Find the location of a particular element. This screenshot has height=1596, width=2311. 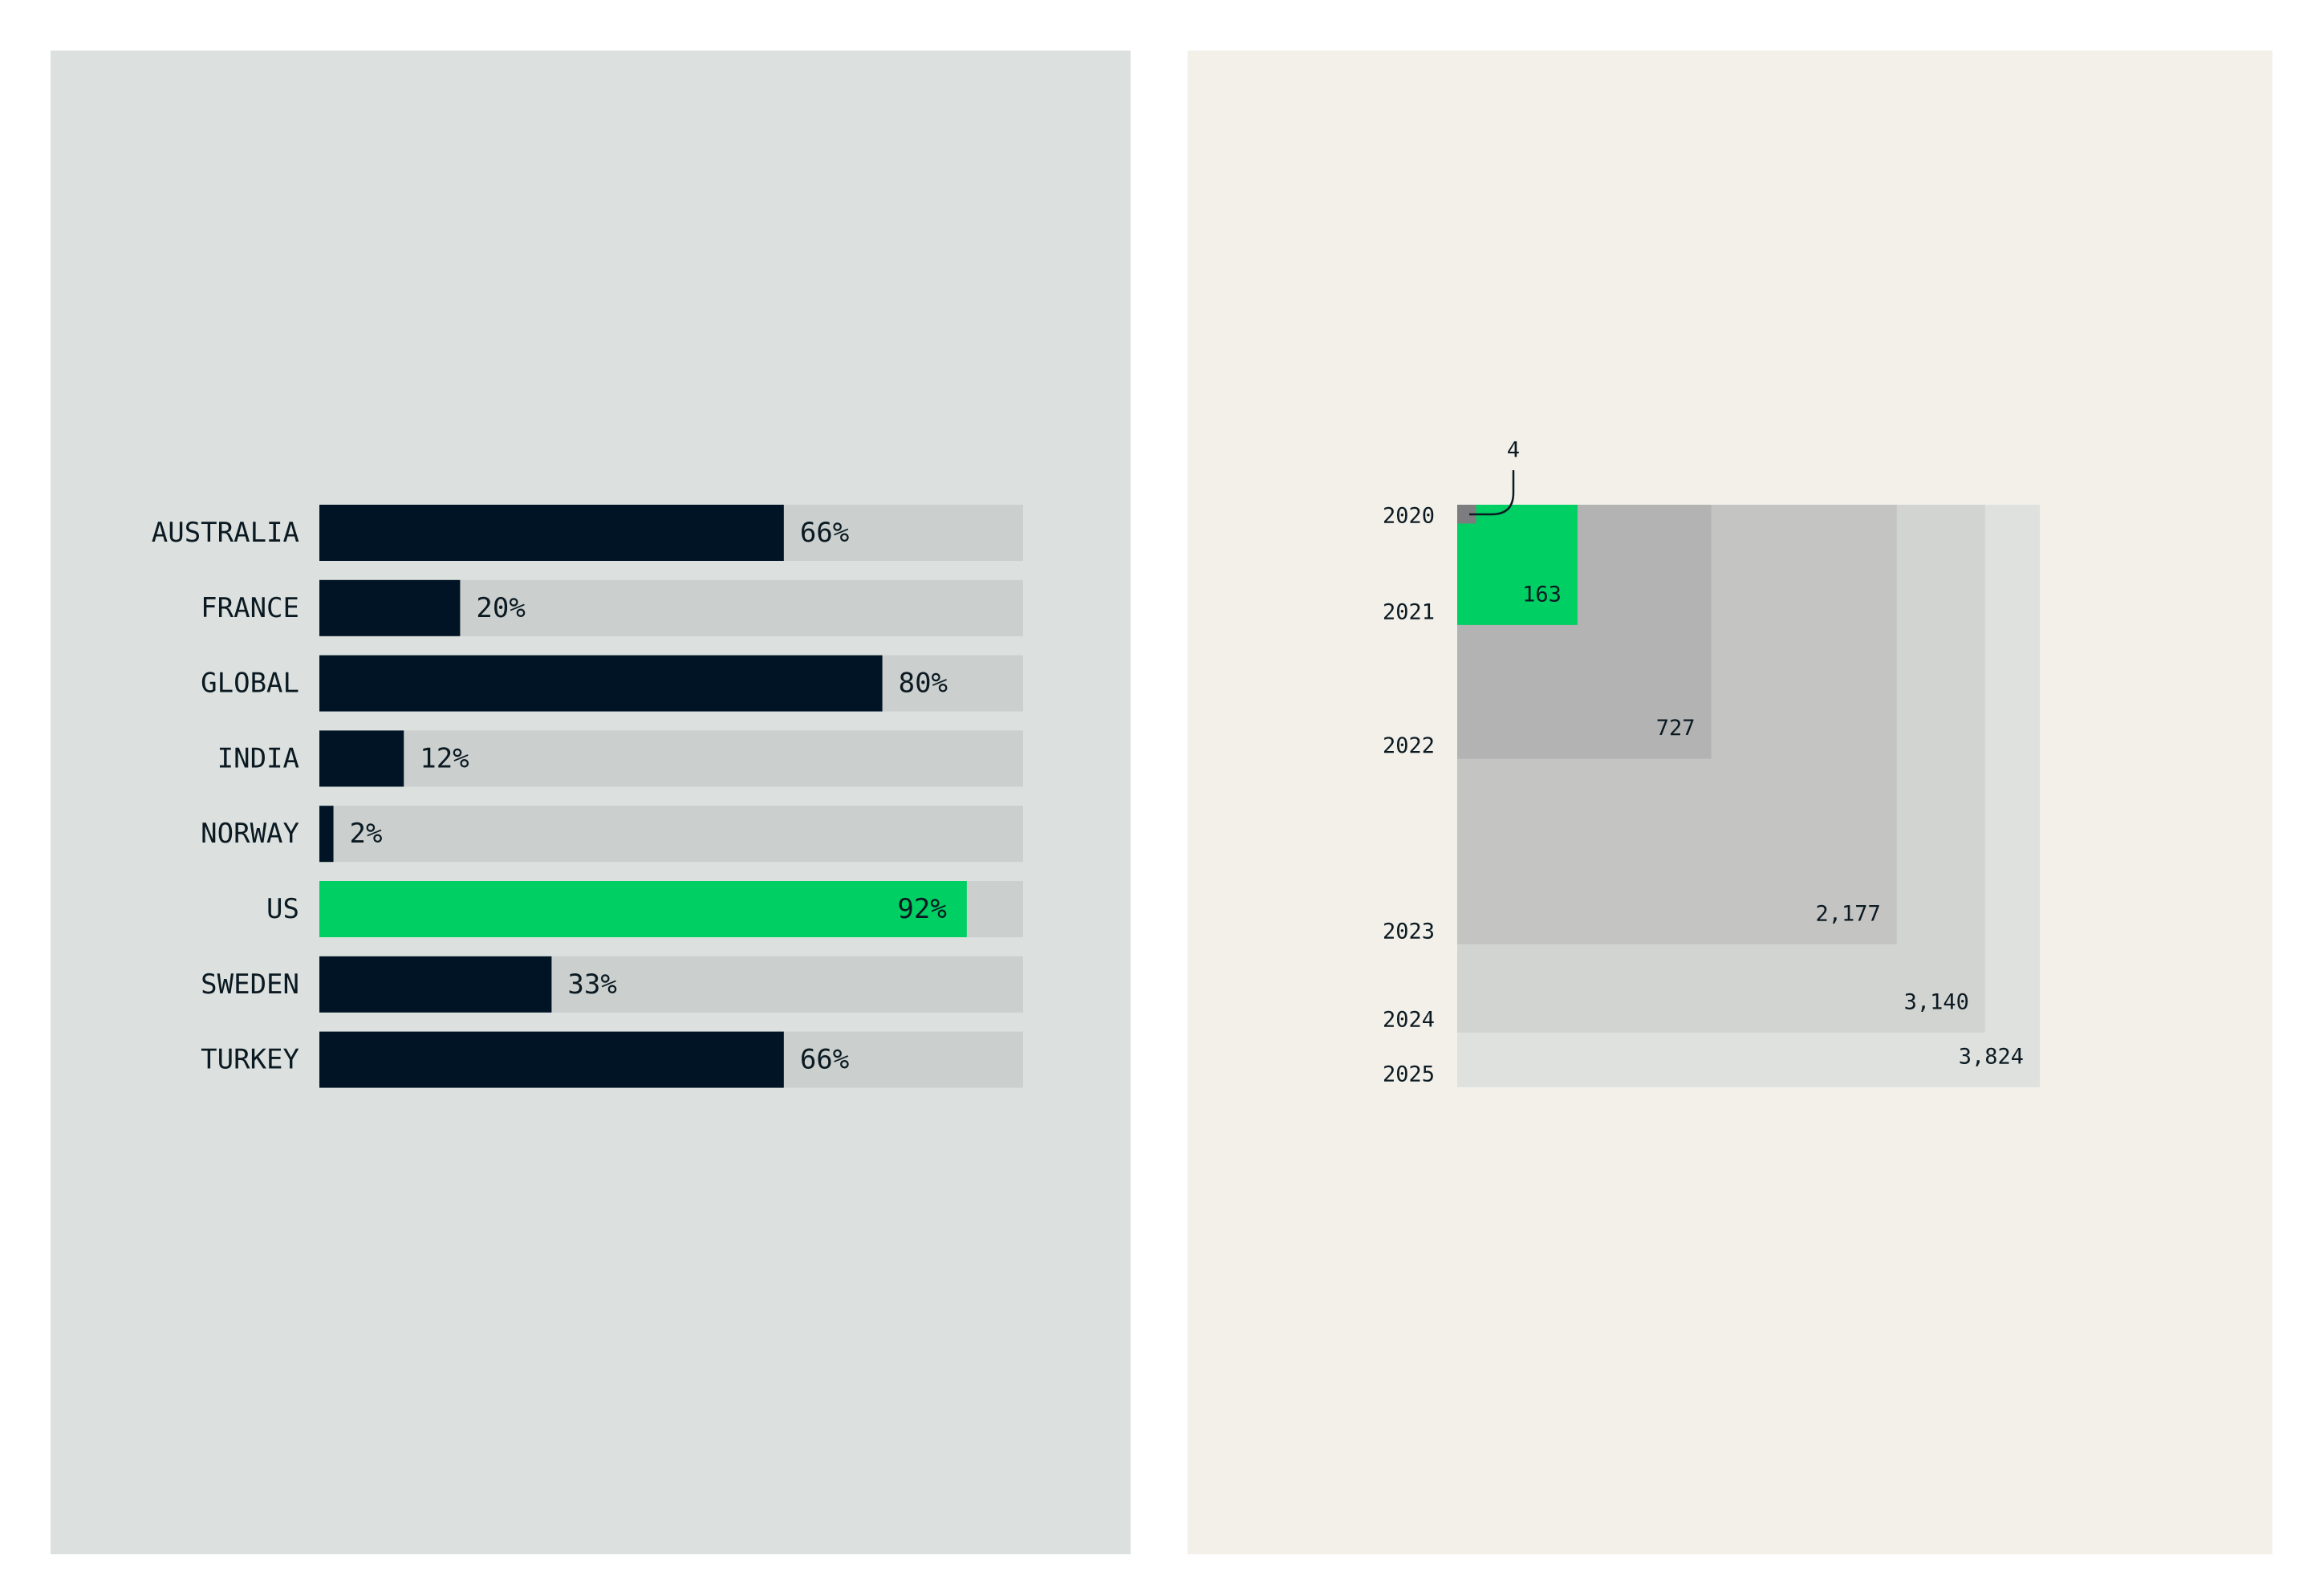

data-label: 727 is located at coordinates (1676, 729).